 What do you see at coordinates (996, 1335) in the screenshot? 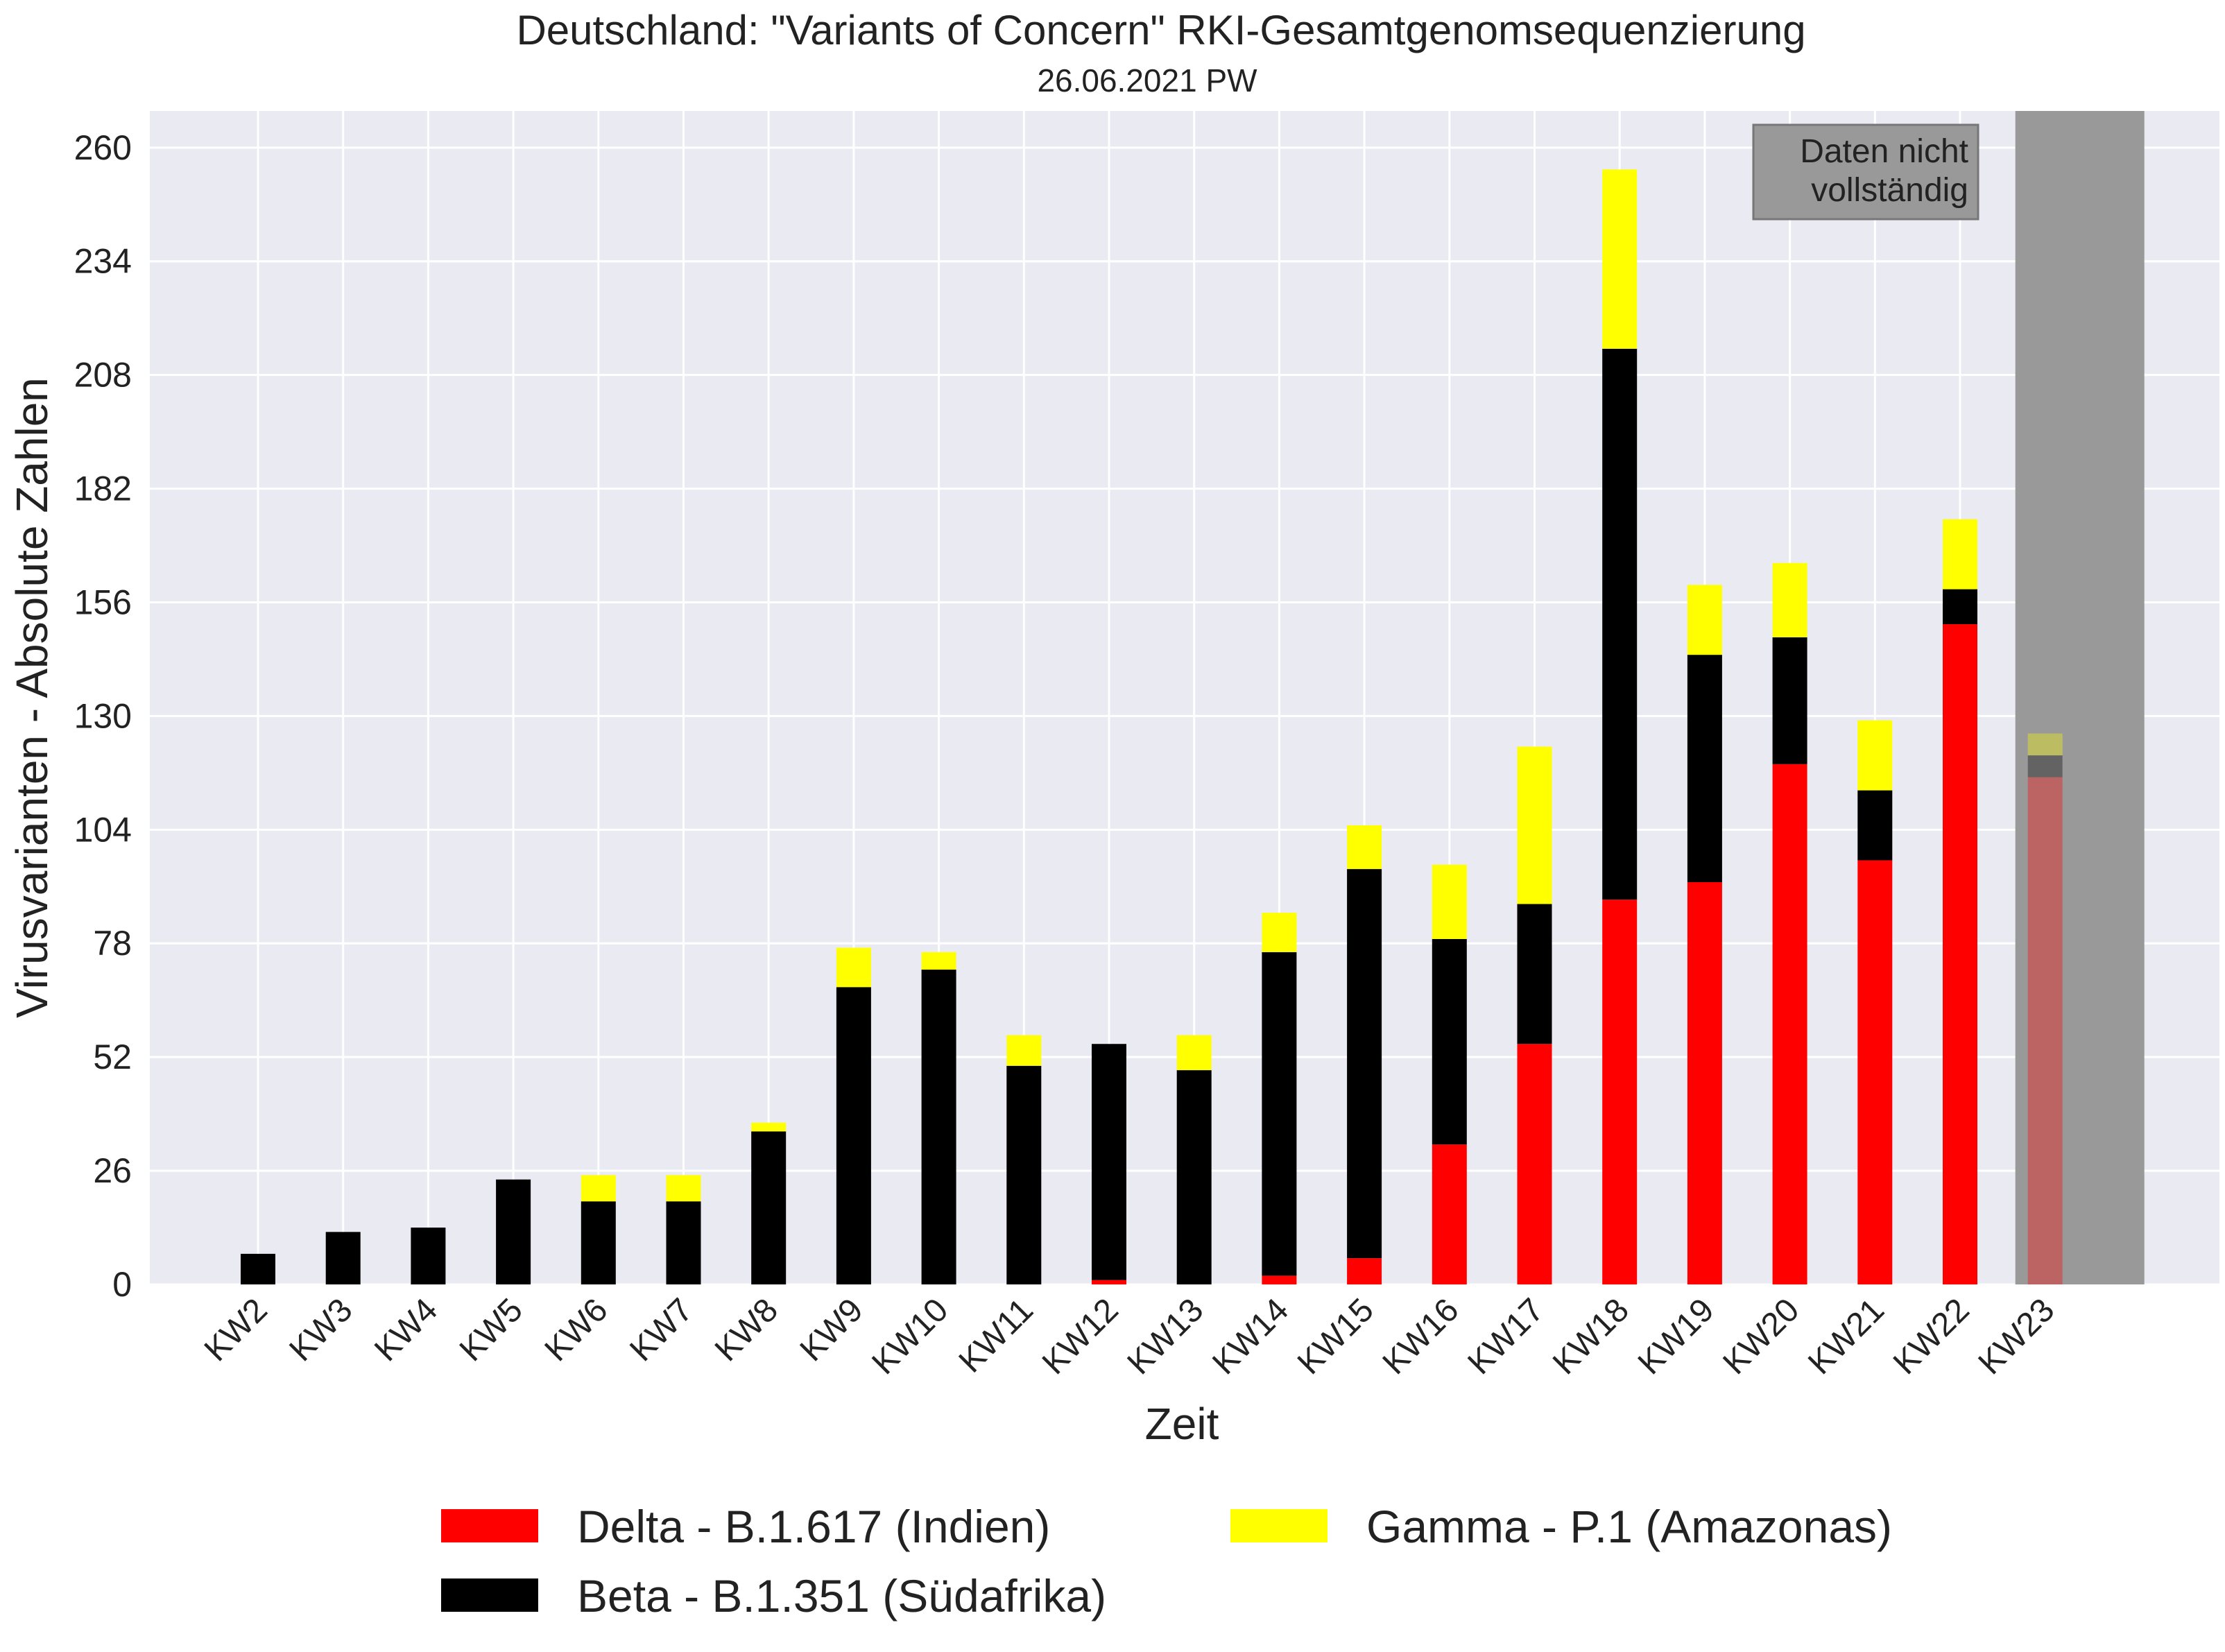
I see `x-tick-label: KW11` at bounding box center [996, 1335].